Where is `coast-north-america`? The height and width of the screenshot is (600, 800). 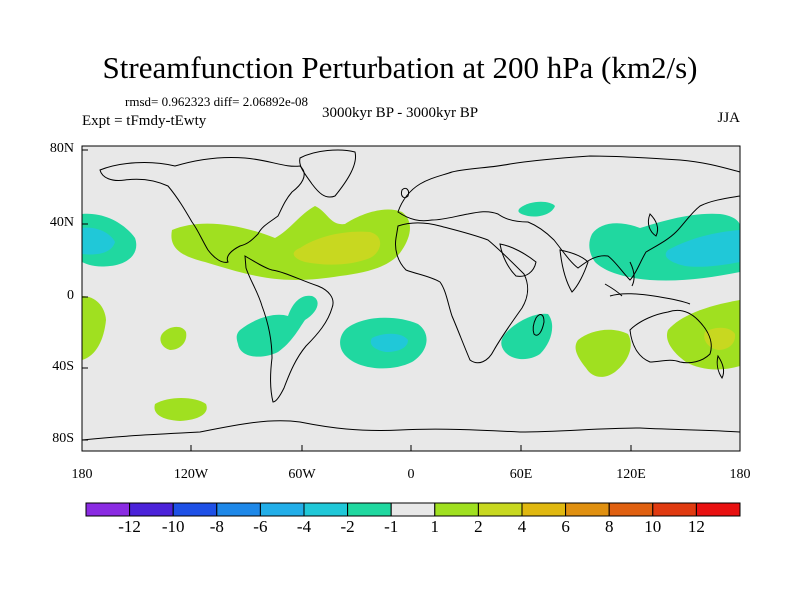 coast-north-america is located at coordinates (202, 210).